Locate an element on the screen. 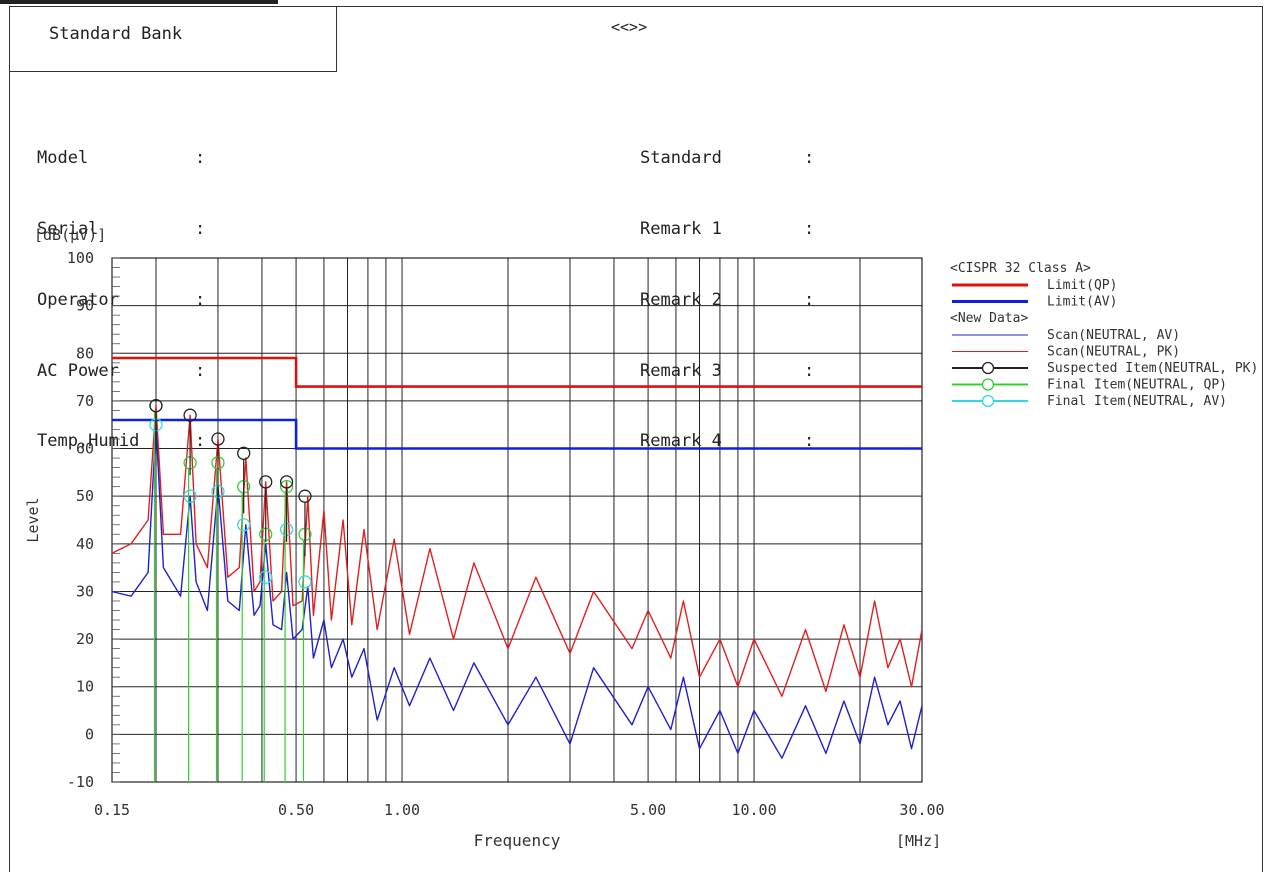 The image size is (1278, 873). y-tick-label: -10 is located at coordinates (80, 782).